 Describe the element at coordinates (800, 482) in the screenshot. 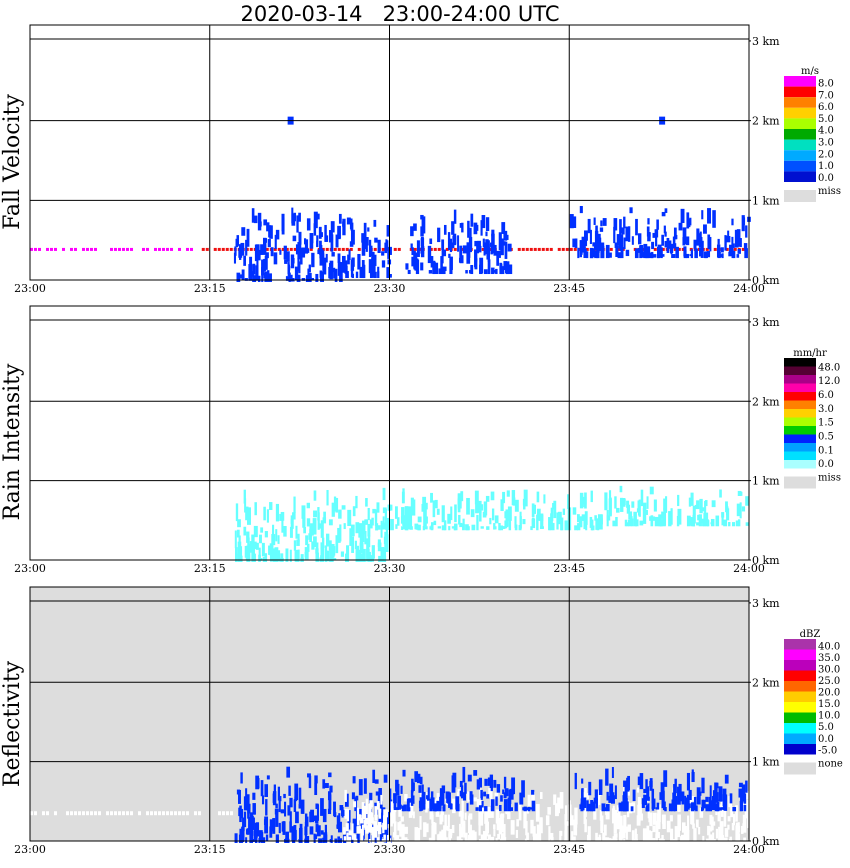

I see `legend-missing-swatch` at that location.